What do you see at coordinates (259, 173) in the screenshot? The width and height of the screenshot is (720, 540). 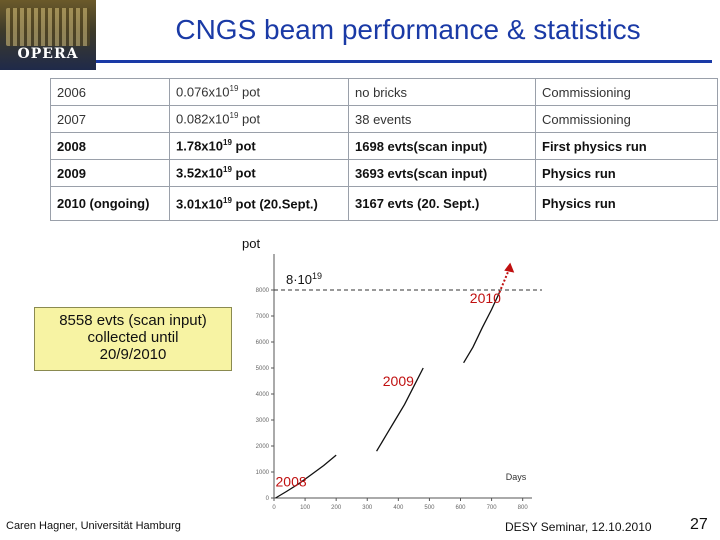 I see `cell-pot: 3.52x1019 pot` at bounding box center [259, 173].